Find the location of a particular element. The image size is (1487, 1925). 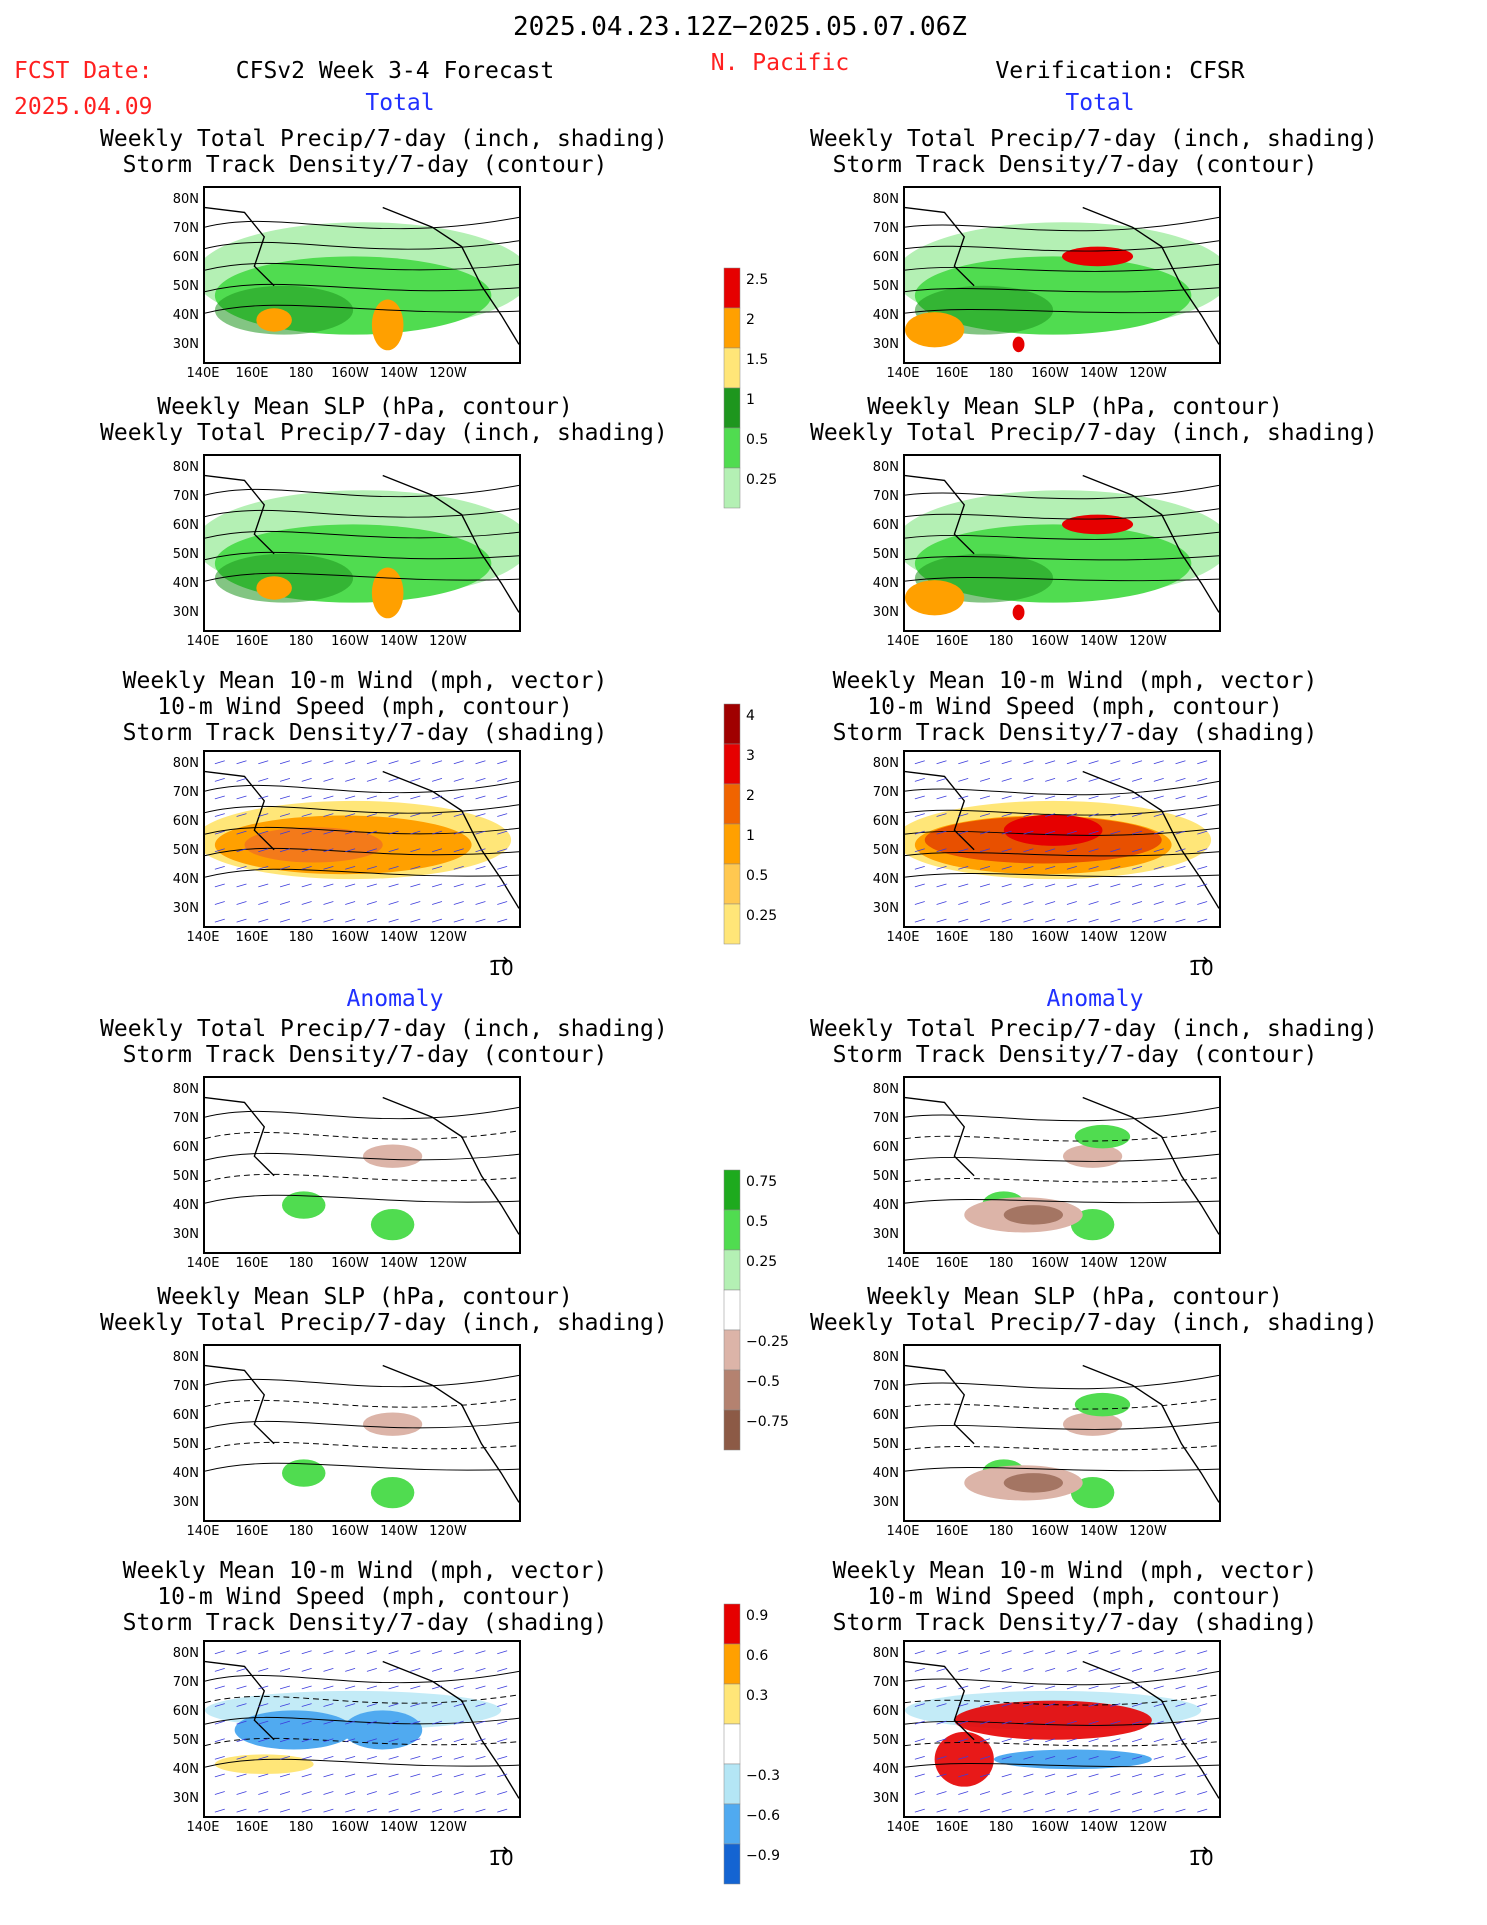

lat-tick-label: 30N is located at coordinates (185, 1798).